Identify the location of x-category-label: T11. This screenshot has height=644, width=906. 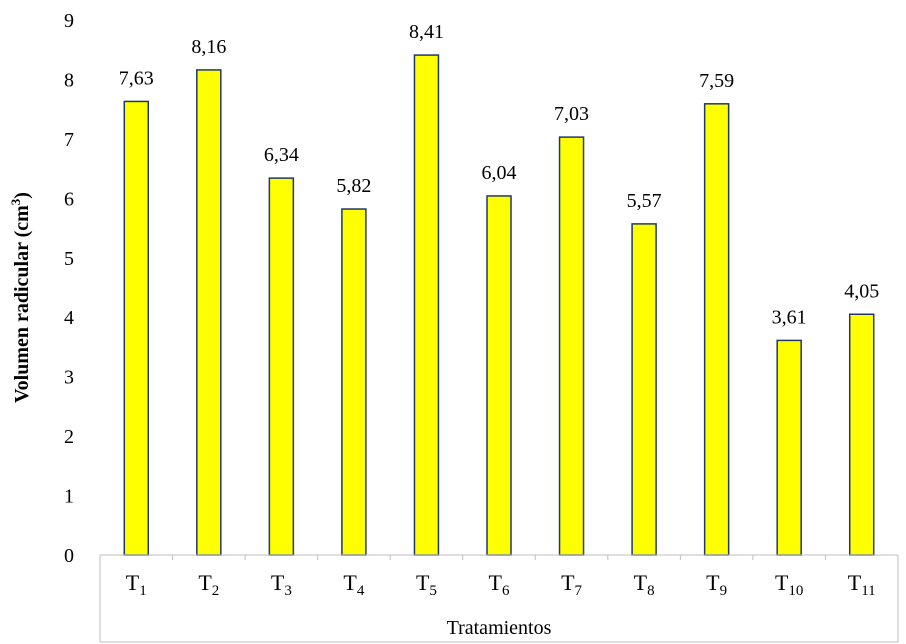
(862, 584).